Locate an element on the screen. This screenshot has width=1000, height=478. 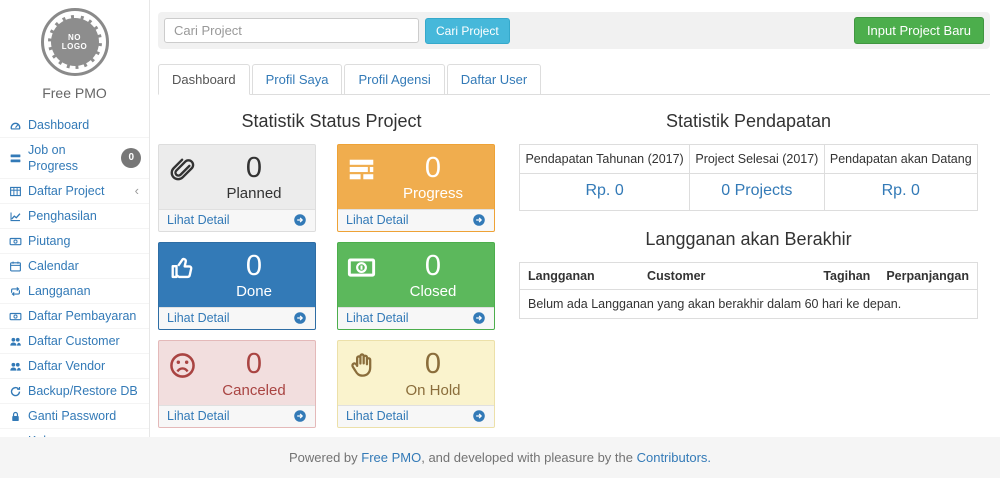
sidebar-item-calendar: Calendar is located at coordinates (74, 266).